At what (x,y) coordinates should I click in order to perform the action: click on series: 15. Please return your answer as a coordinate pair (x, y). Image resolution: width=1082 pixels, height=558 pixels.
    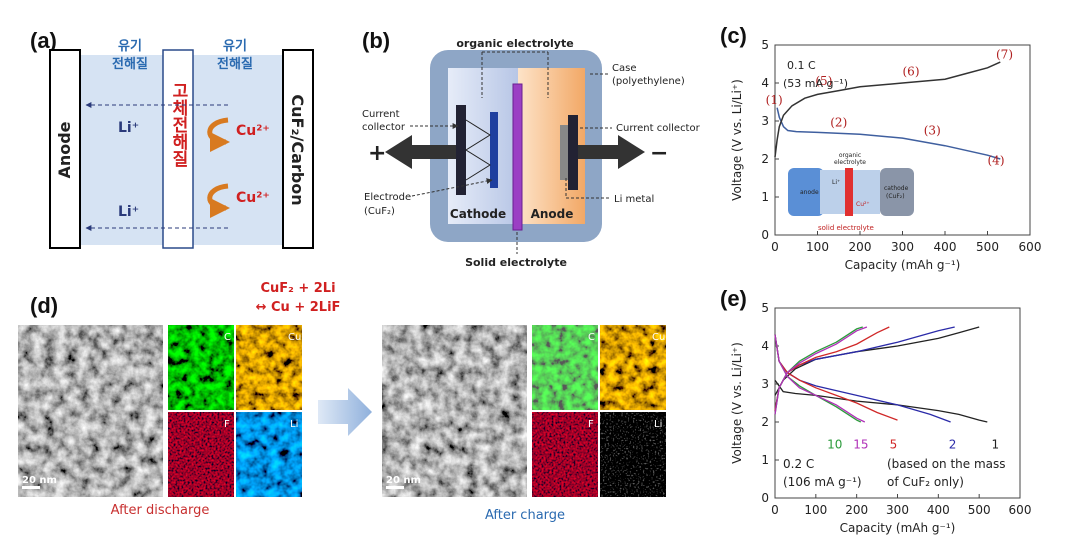
    Looking at the image, I should click on (821, 389).